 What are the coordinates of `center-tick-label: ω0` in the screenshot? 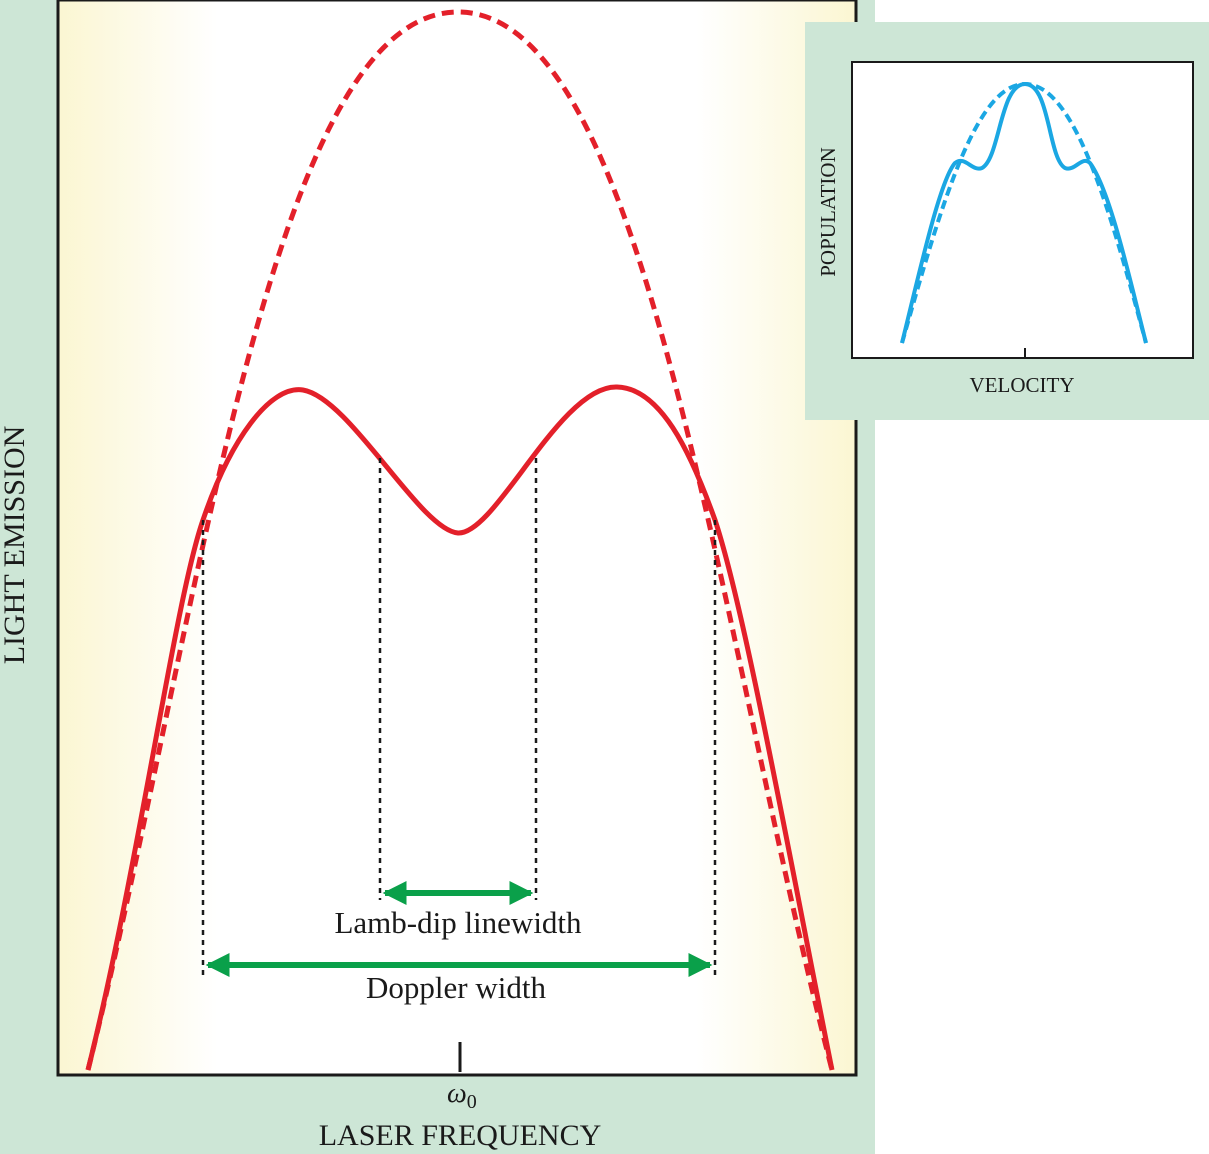 It's located at (462, 1095).